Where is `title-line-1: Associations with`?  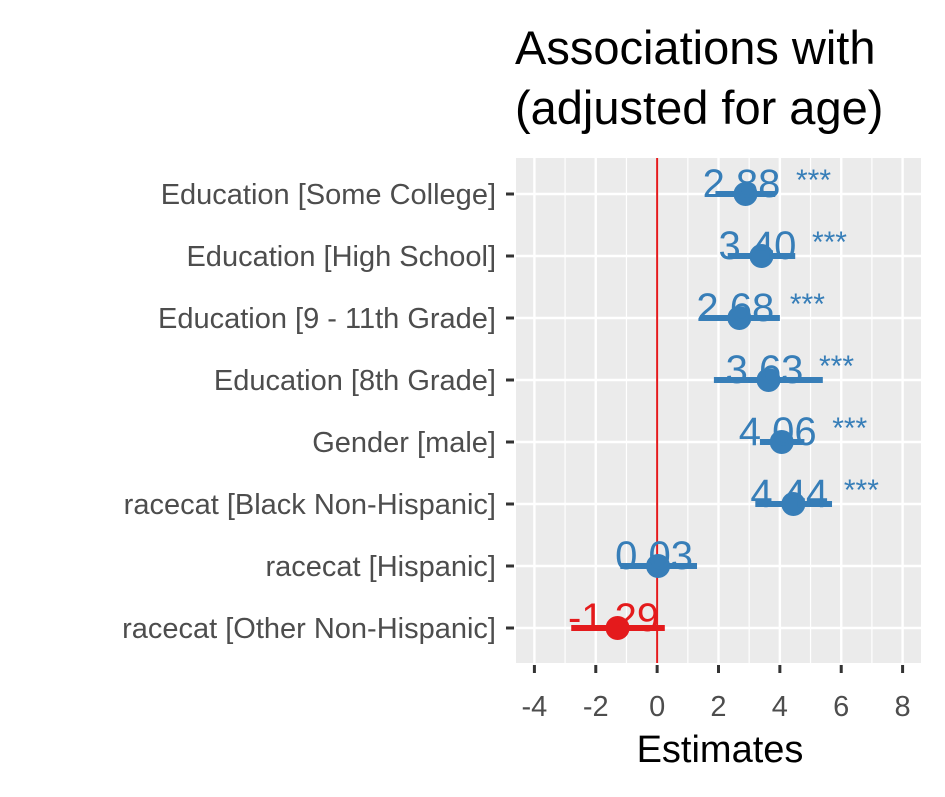
title-line-1: Associations with is located at coordinates (695, 47).